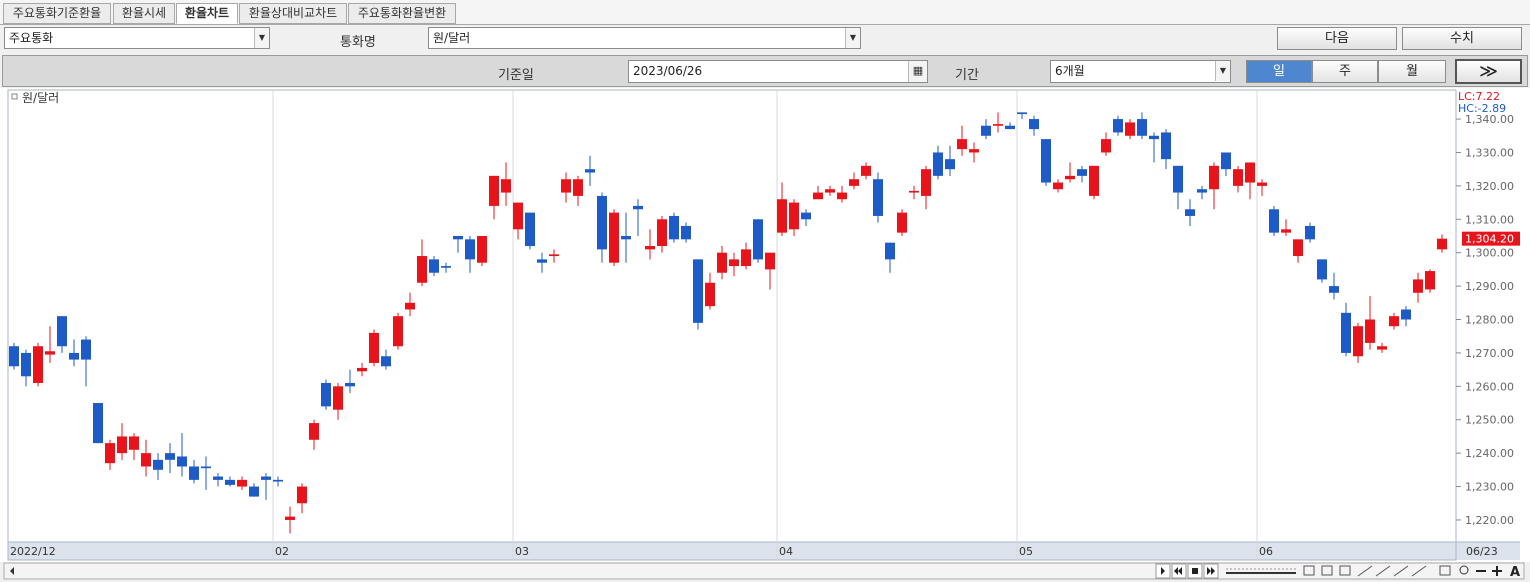  I want to click on tab: 환율시세, so click(144, 13).